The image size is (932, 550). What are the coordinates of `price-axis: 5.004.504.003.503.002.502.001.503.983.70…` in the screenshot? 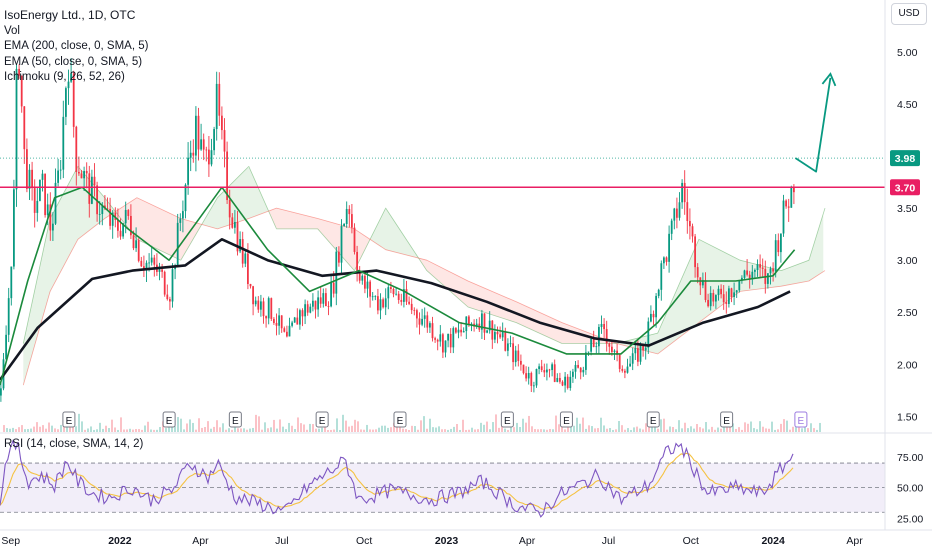 It's located at (906, 286).